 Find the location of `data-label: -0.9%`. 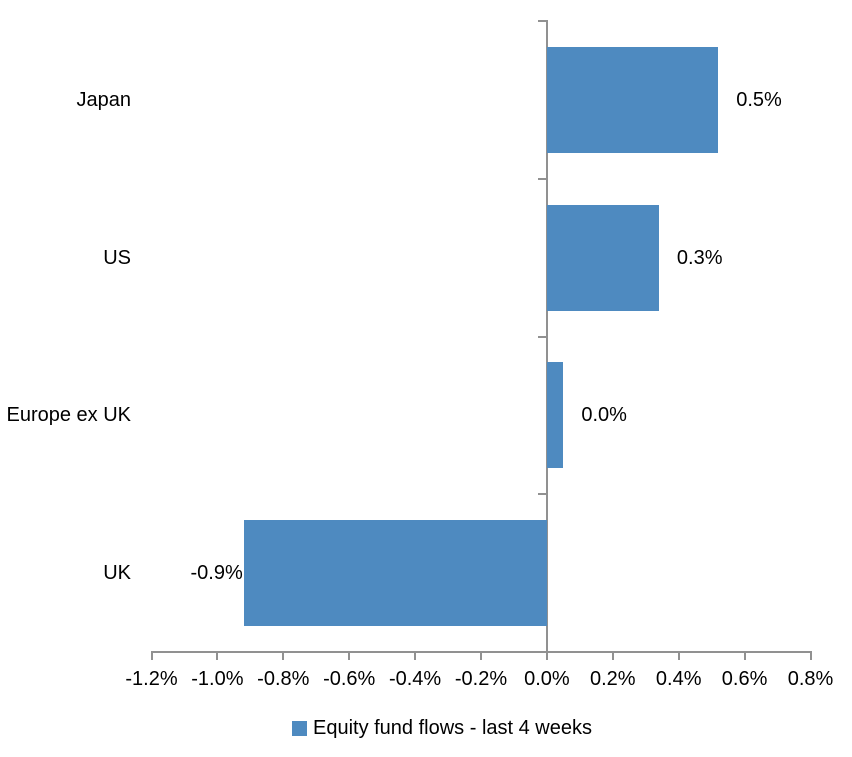

data-label: -0.9% is located at coordinates (216, 573).